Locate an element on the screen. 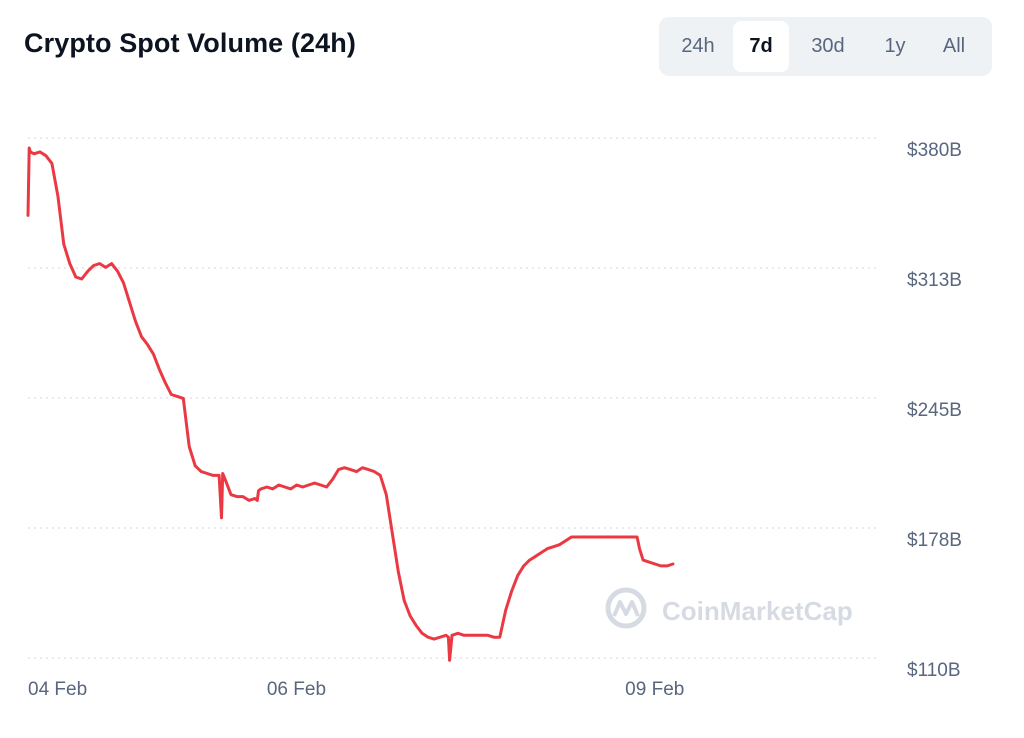  y-tick-label: $110B is located at coordinates (934, 670).